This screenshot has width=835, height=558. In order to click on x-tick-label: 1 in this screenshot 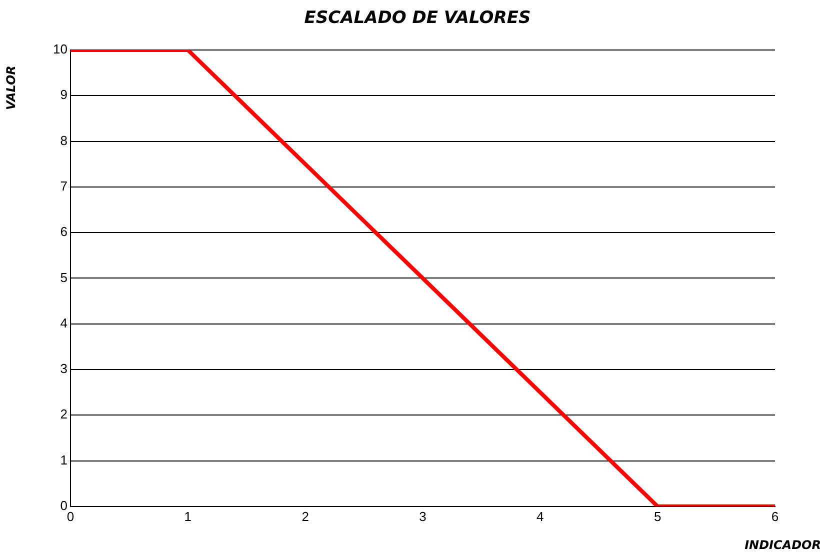, I will do `click(188, 516)`.